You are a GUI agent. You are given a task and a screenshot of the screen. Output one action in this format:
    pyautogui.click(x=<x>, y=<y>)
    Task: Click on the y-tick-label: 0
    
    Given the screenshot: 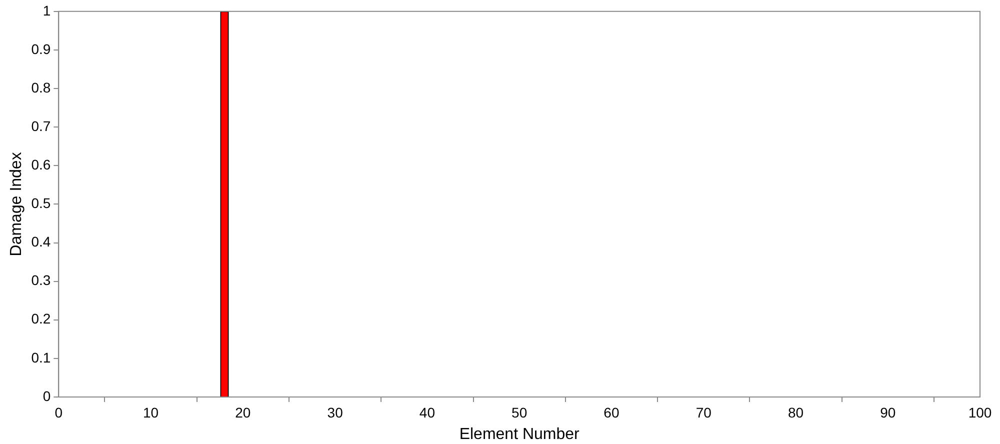 What is the action you would take?
    pyautogui.click(x=46, y=396)
    